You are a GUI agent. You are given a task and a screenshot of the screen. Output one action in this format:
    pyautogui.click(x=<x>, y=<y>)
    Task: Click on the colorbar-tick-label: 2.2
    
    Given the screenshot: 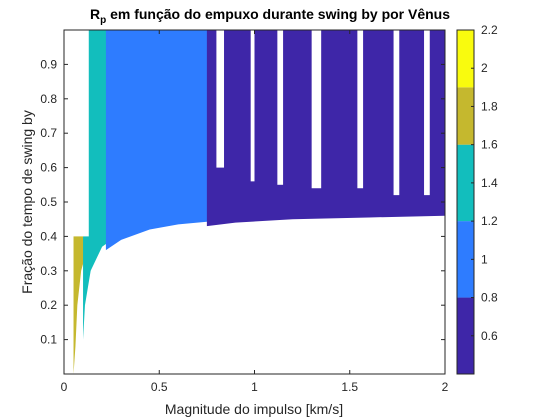 What is the action you would take?
    pyautogui.click(x=489, y=30)
    